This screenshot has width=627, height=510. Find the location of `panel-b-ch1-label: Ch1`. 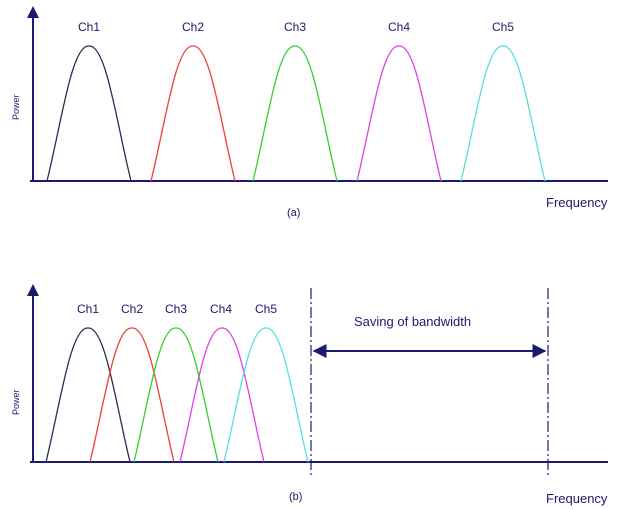

panel-b-ch1-label: Ch1 is located at coordinates (88, 309).